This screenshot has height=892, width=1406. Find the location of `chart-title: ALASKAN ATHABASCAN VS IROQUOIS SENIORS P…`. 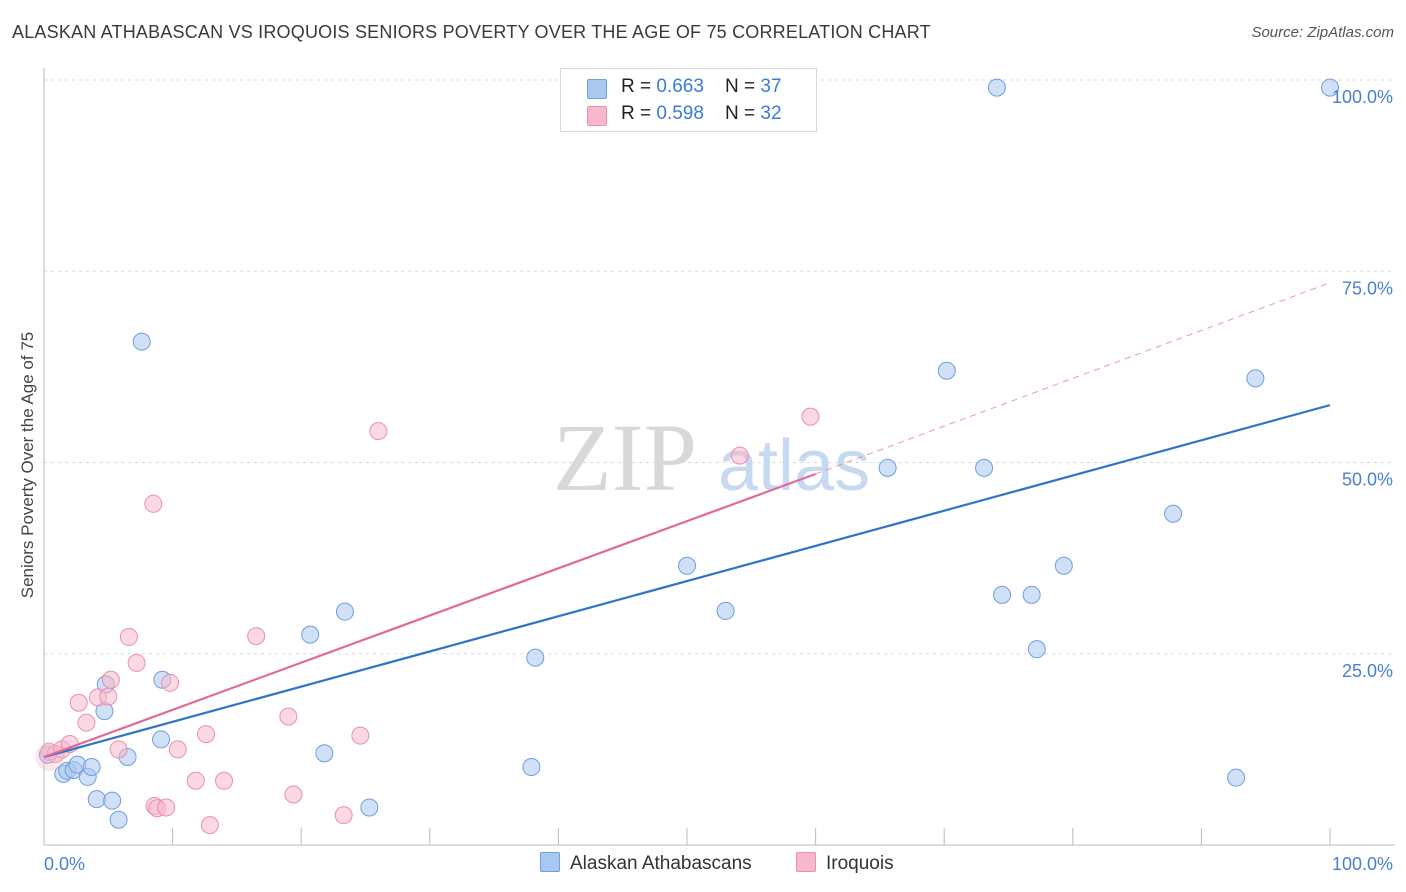

chart-title: ALASKAN ATHABASCAN VS IROQUOIS SENIORS P… is located at coordinates (471, 32).